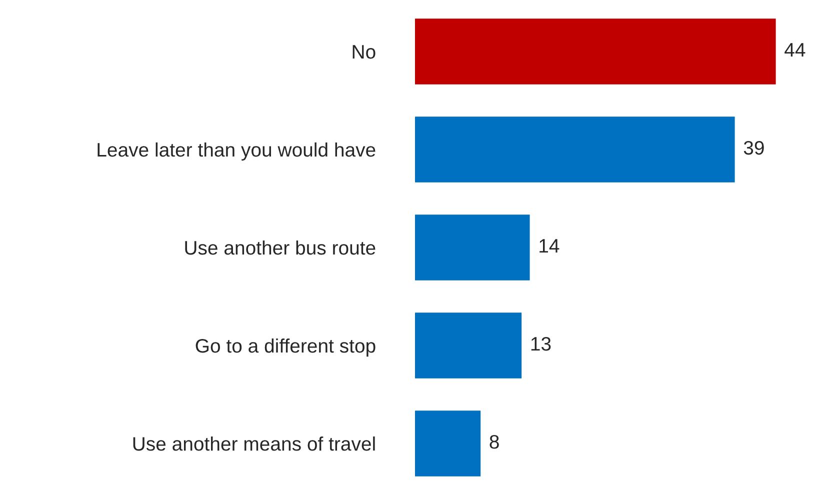  What do you see at coordinates (237, 151) in the screenshot?
I see `y-tick-label: Leave later than you would have` at bounding box center [237, 151].